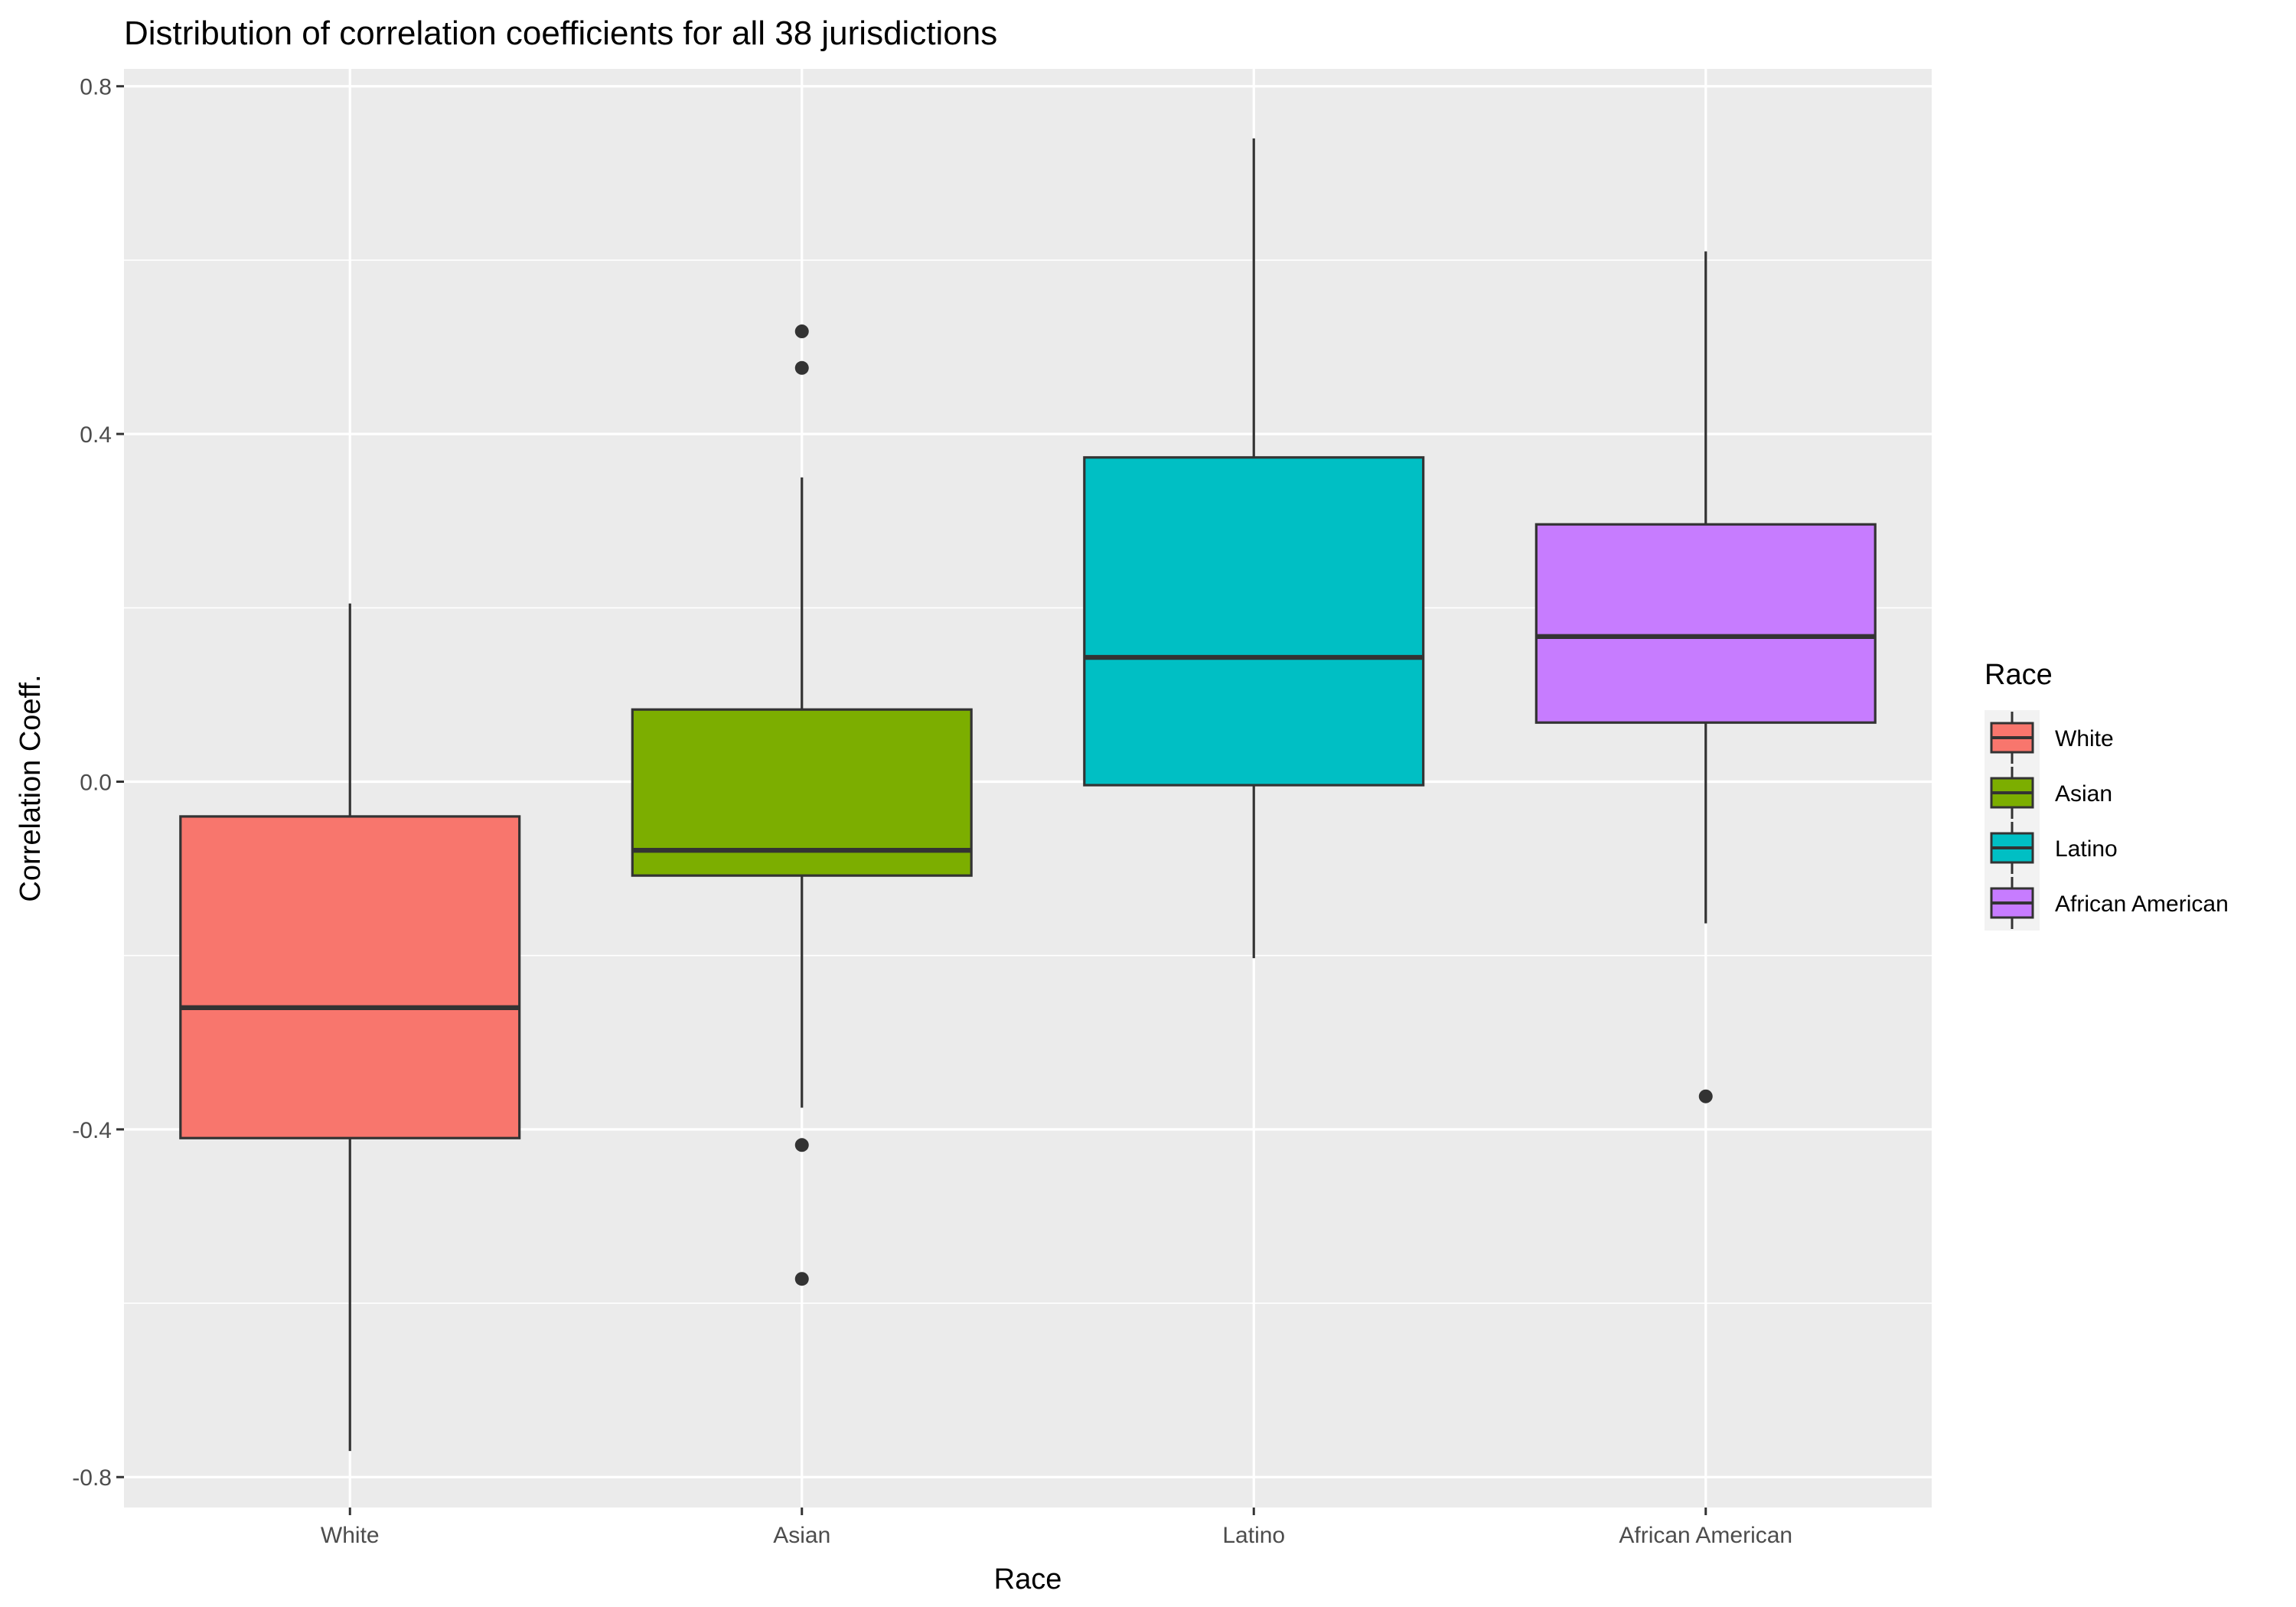 The width and height of the screenshot is (2296, 1607). I want to click on box-asian, so click(802, 805).